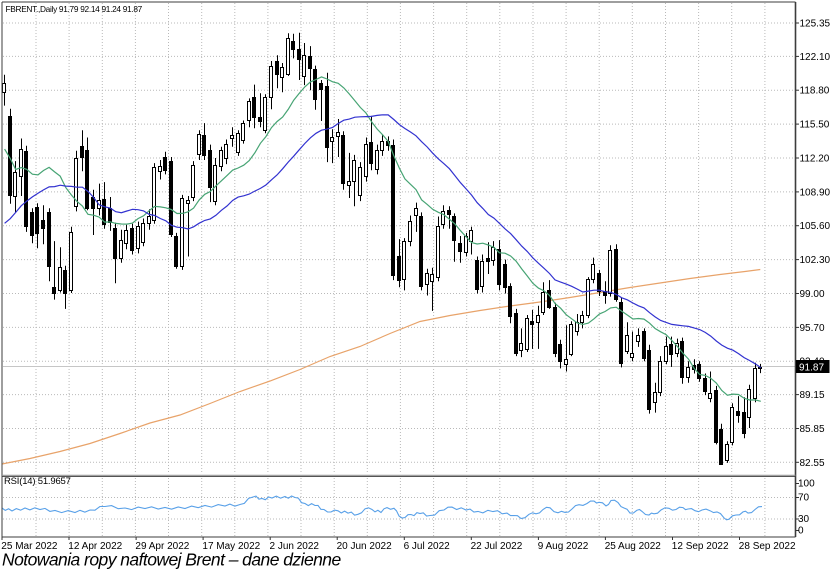 The image size is (830, 579). Describe the element at coordinates (812, 395) in the screenshot. I see `svg-text: 89.15` at that location.